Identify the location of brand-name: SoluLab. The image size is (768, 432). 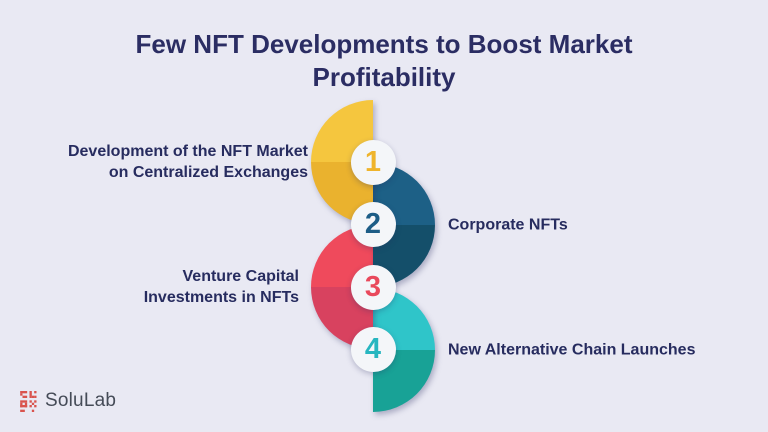
(81, 400).